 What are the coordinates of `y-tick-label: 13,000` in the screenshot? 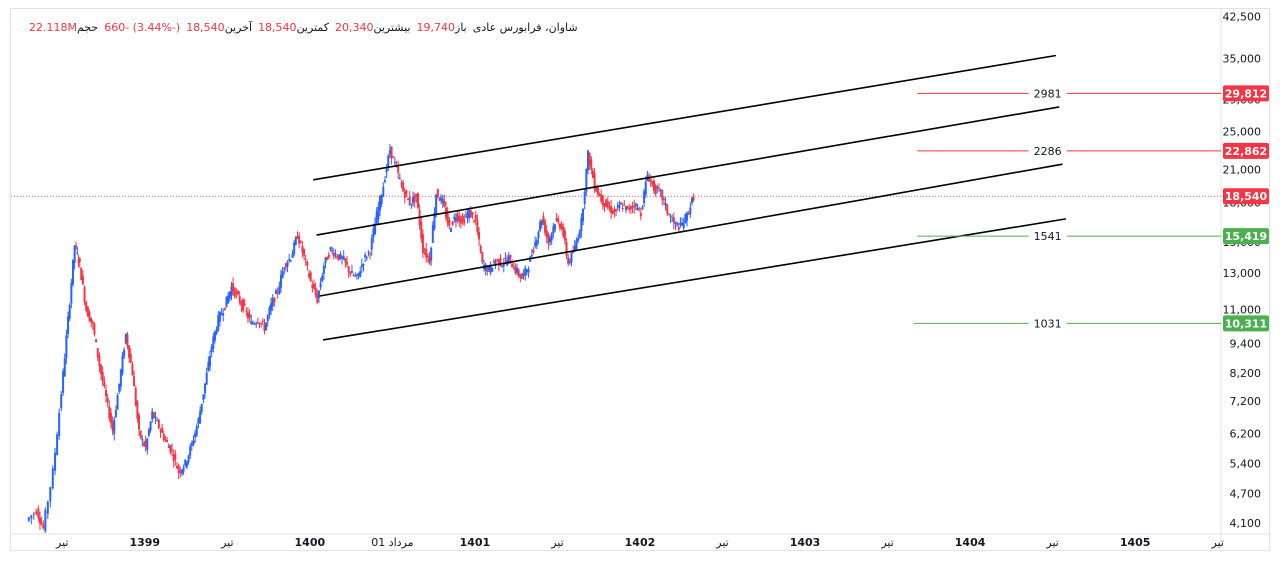 It's located at (1242, 273).